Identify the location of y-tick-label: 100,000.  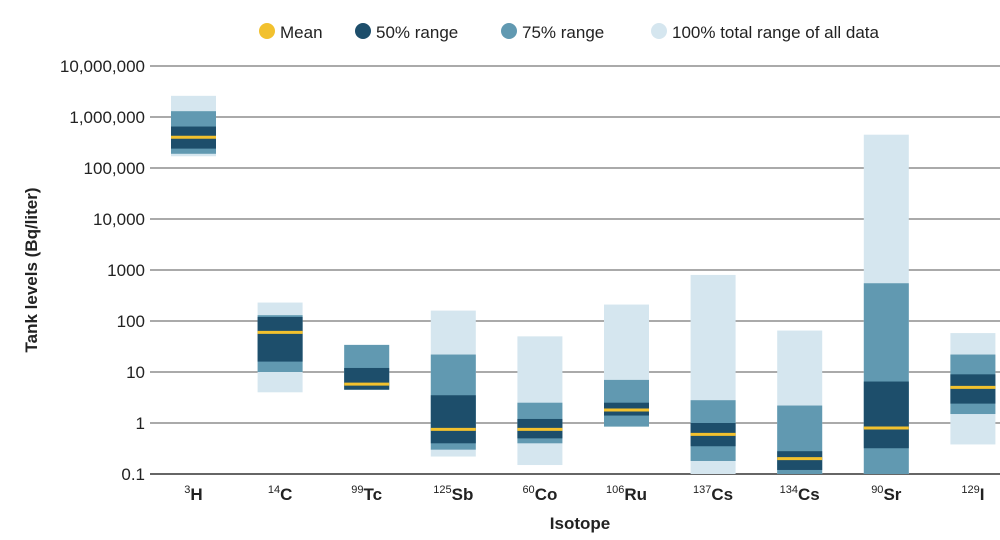
(114, 168).